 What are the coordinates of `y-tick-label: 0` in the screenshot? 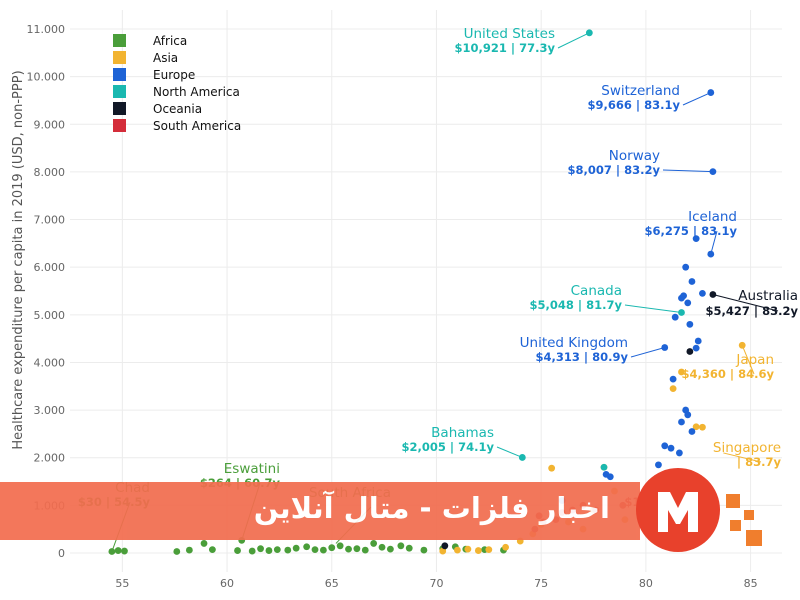 It's located at (61, 553).